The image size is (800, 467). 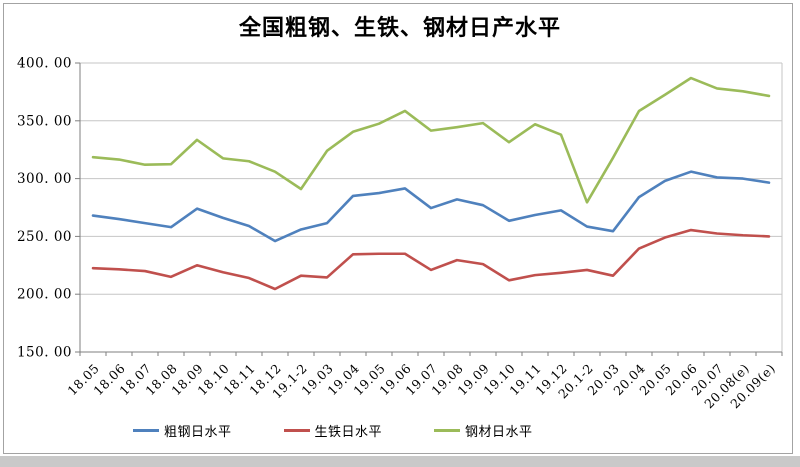 I want to click on legend-label: 生铁日水平, so click(x=348, y=432).